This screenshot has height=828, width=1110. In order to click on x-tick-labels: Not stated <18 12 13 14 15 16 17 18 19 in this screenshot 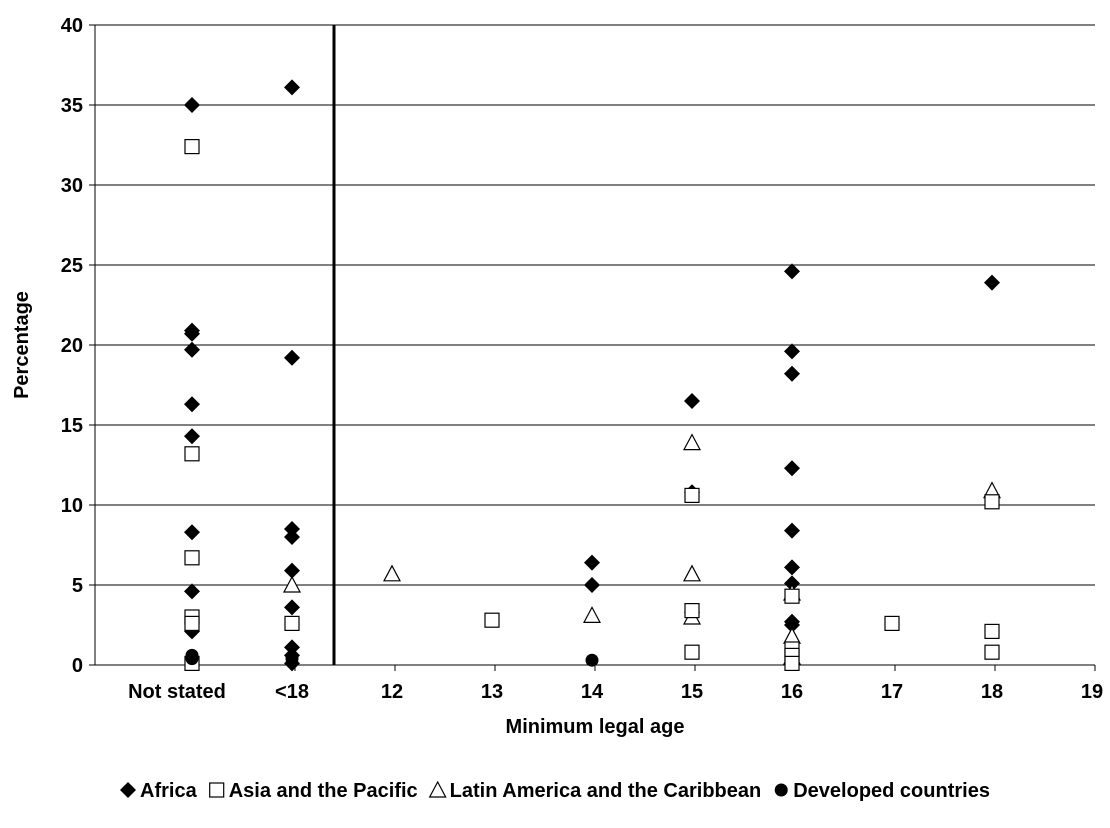, I will do `click(615, 692)`.